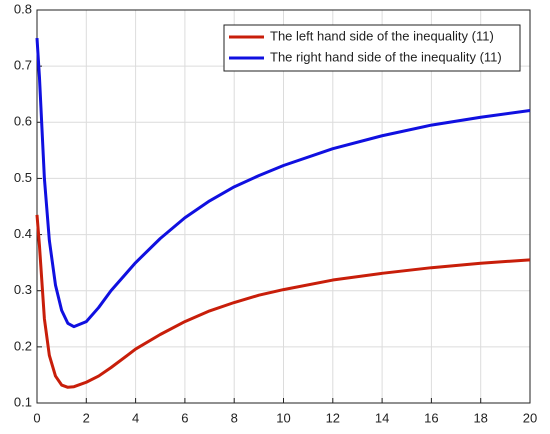 This screenshot has height=434, width=550. I want to click on y-tick-label: 0.5, so click(23, 177).